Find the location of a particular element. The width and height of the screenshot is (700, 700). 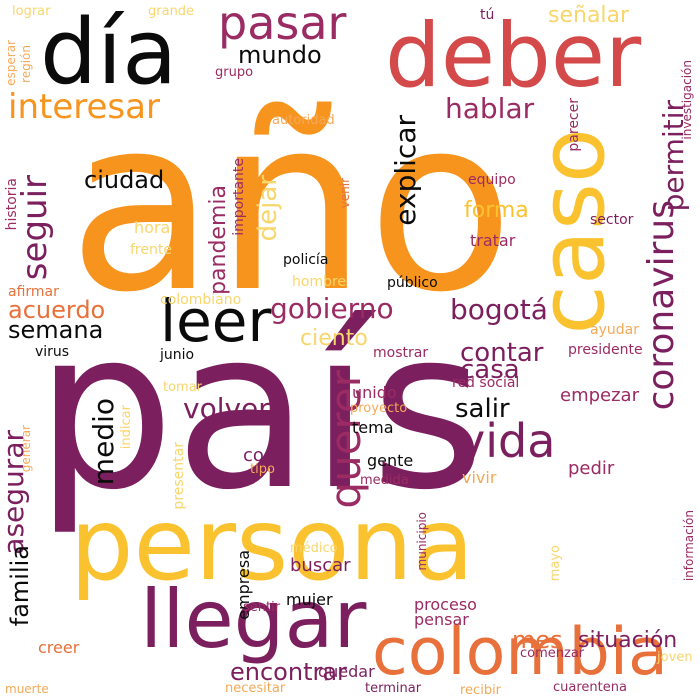

word-tratar: tratar is located at coordinates (493, 240).